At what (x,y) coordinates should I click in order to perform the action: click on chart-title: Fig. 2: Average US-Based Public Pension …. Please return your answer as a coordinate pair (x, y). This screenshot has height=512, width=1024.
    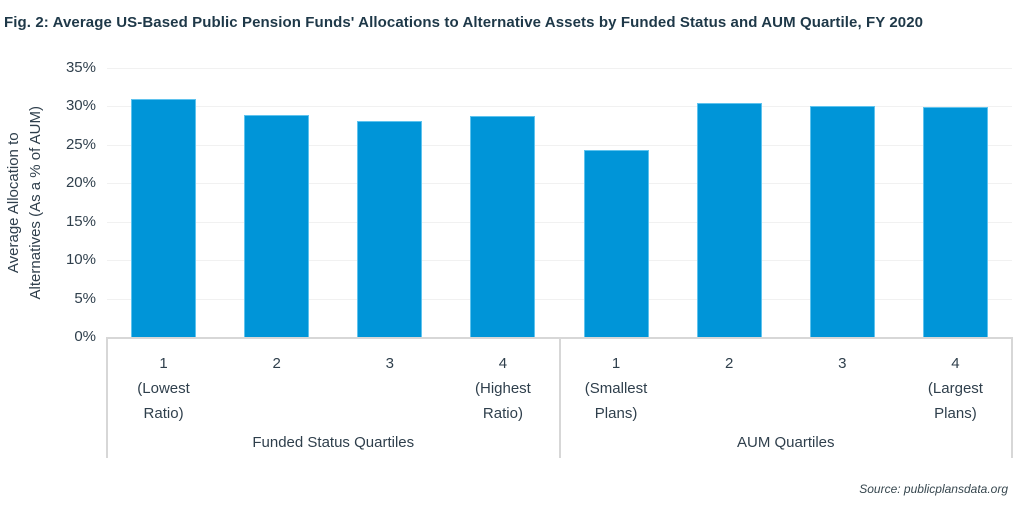
    Looking at the image, I should click on (464, 22).